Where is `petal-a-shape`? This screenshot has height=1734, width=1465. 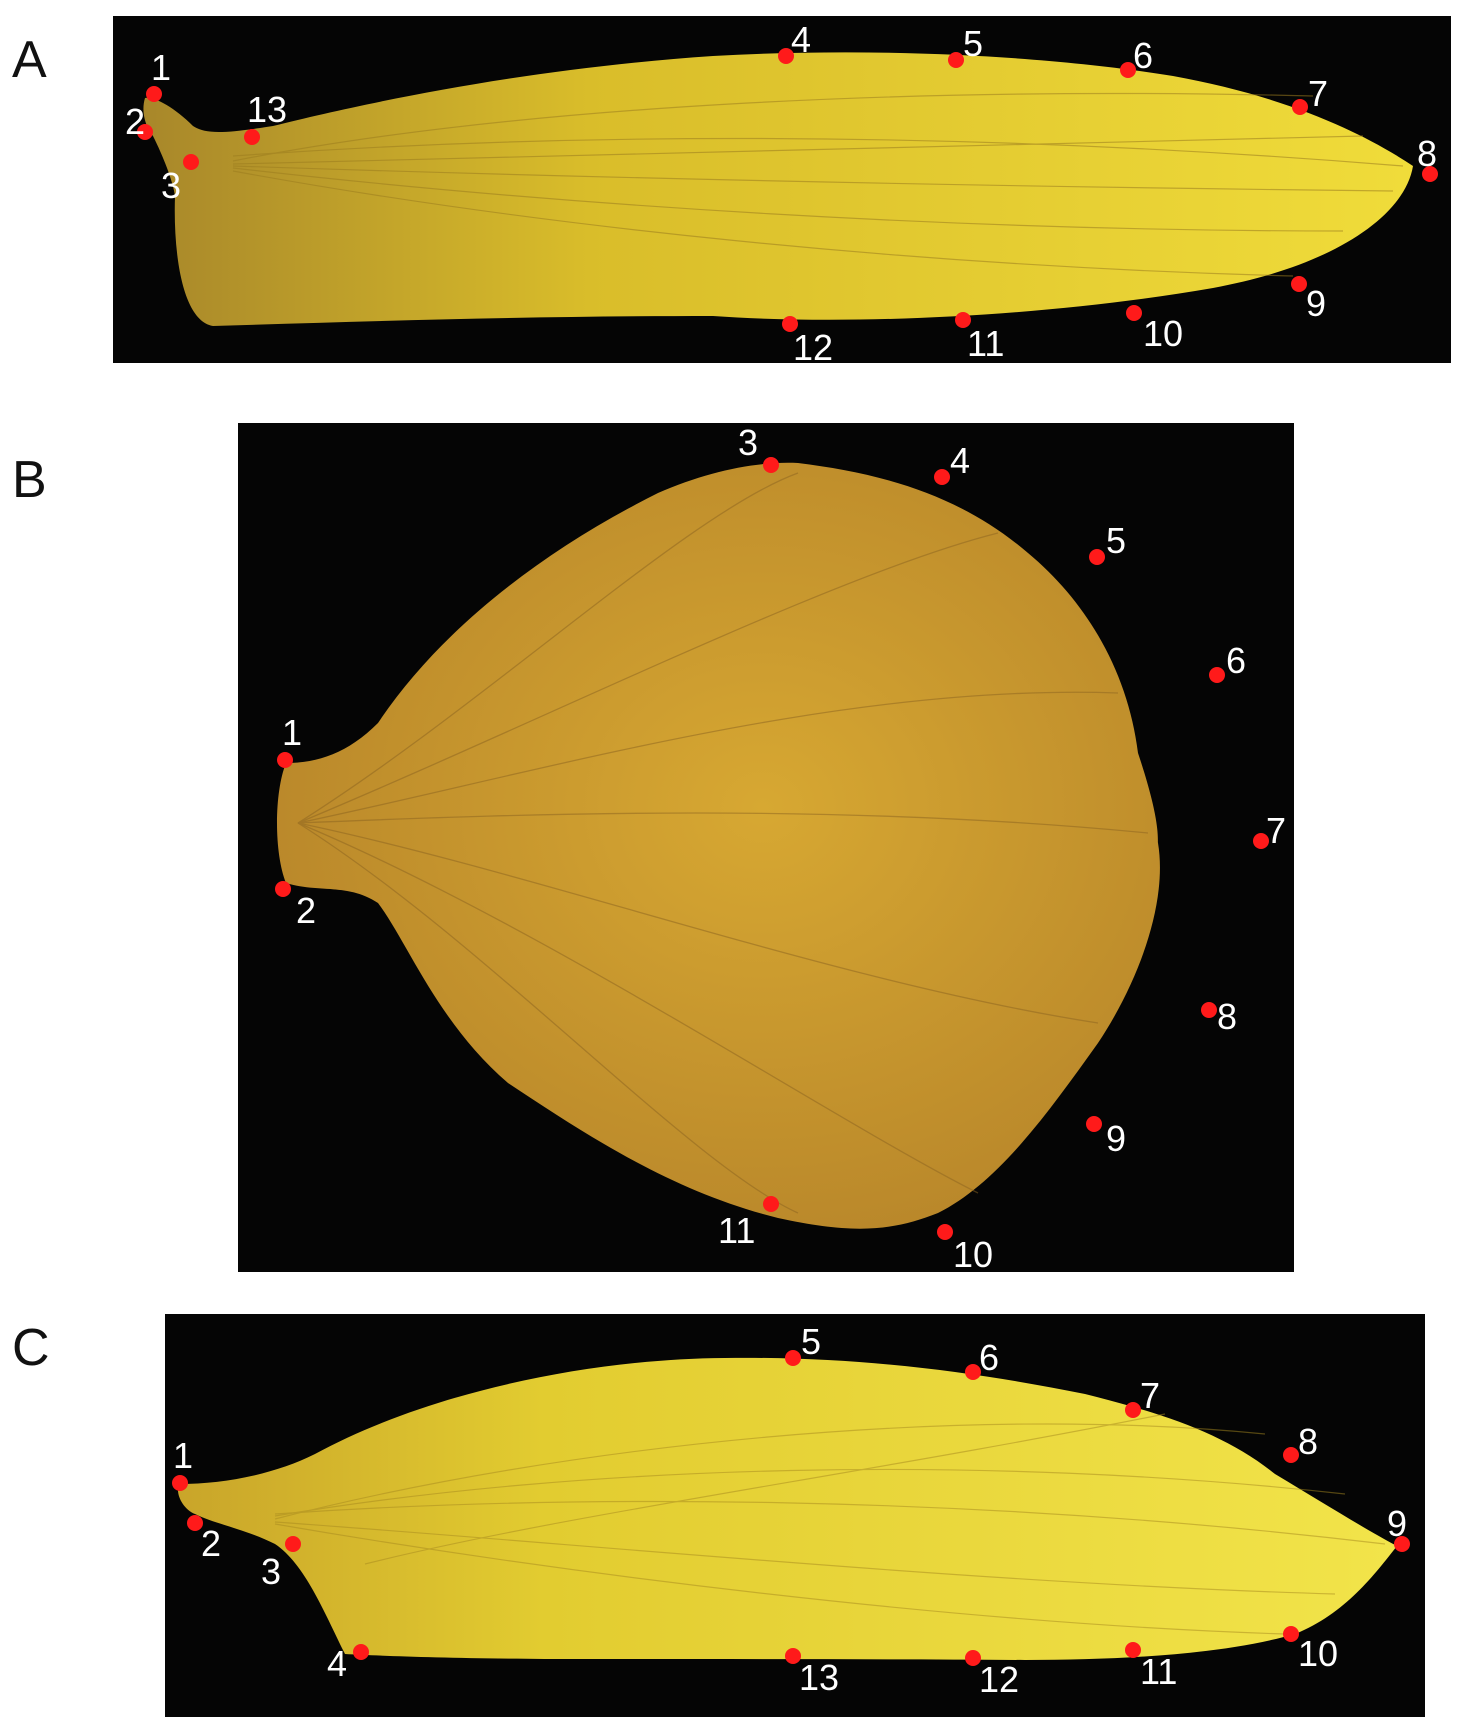
petal-a-shape is located at coordinates (778, 189).